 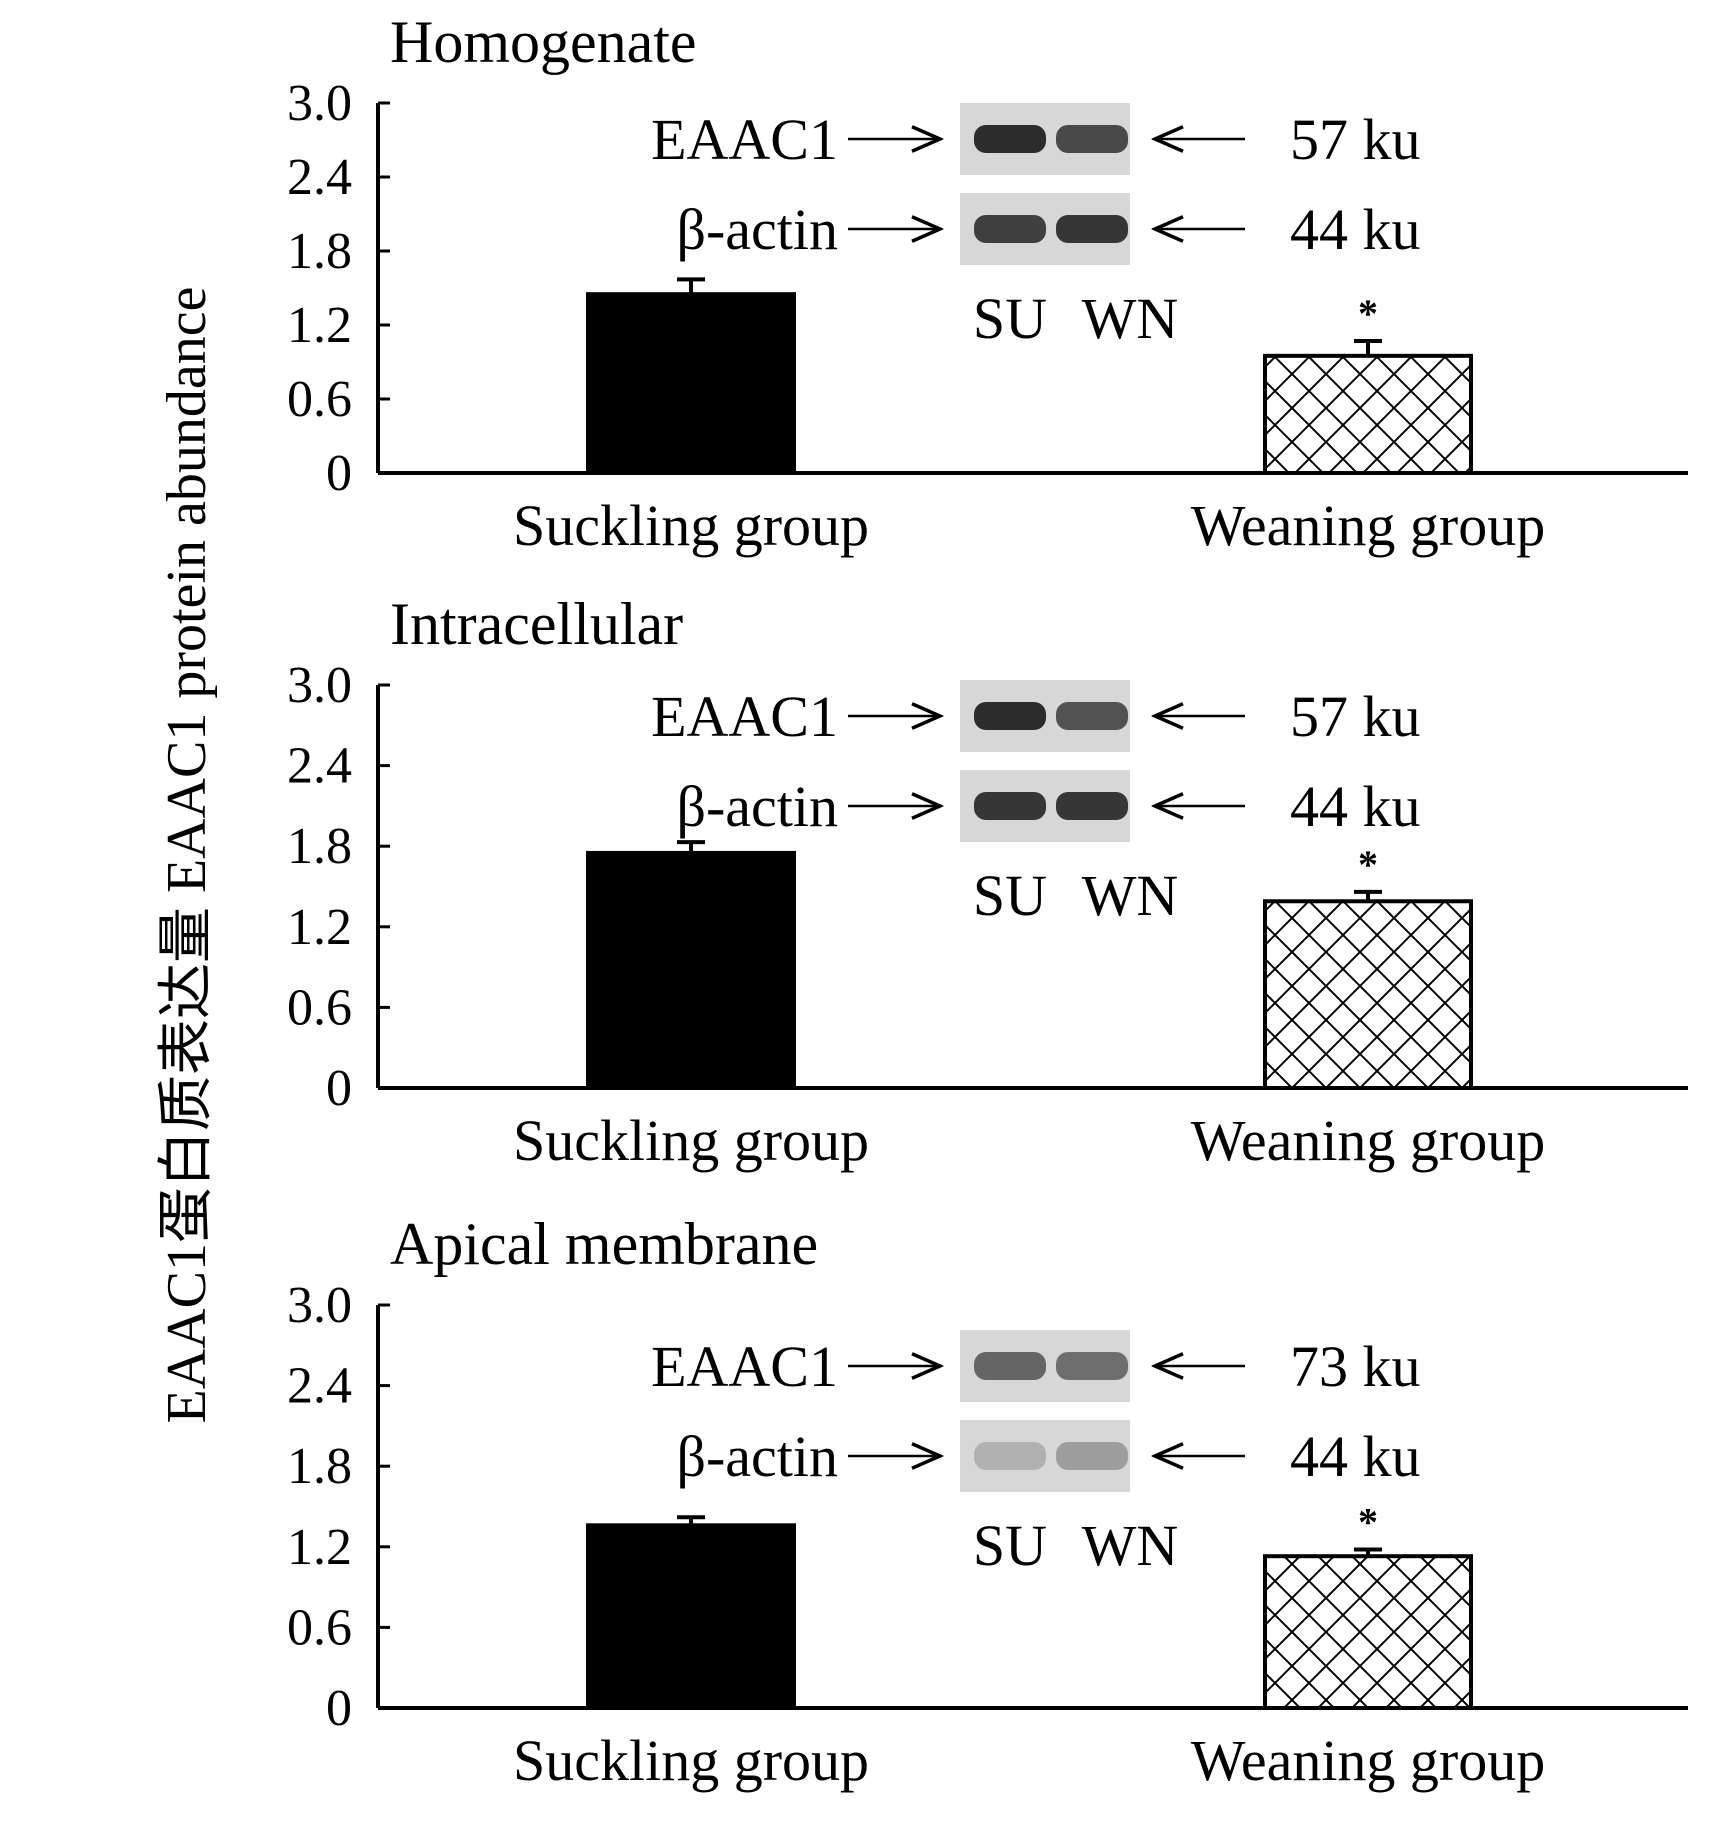 What do you see at coordinates (604, 1244) in the screenshot?
I see `panel-title: Apical membrane` at bounding box center [604, 1244].